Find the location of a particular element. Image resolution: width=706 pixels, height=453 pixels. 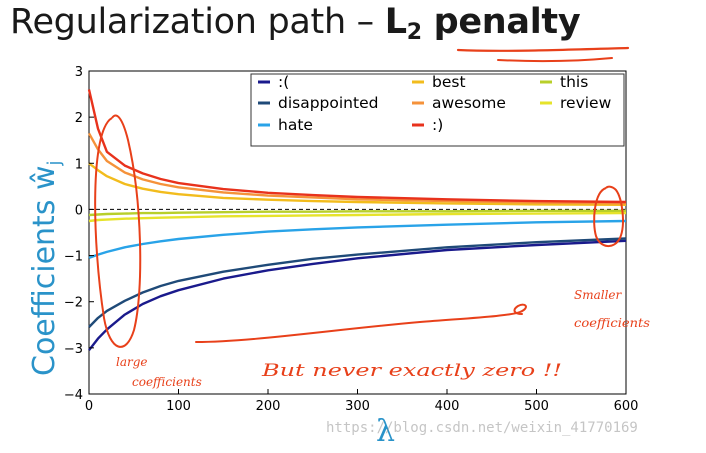

y-tick-label: −2 is located at coordinates (73, 303).